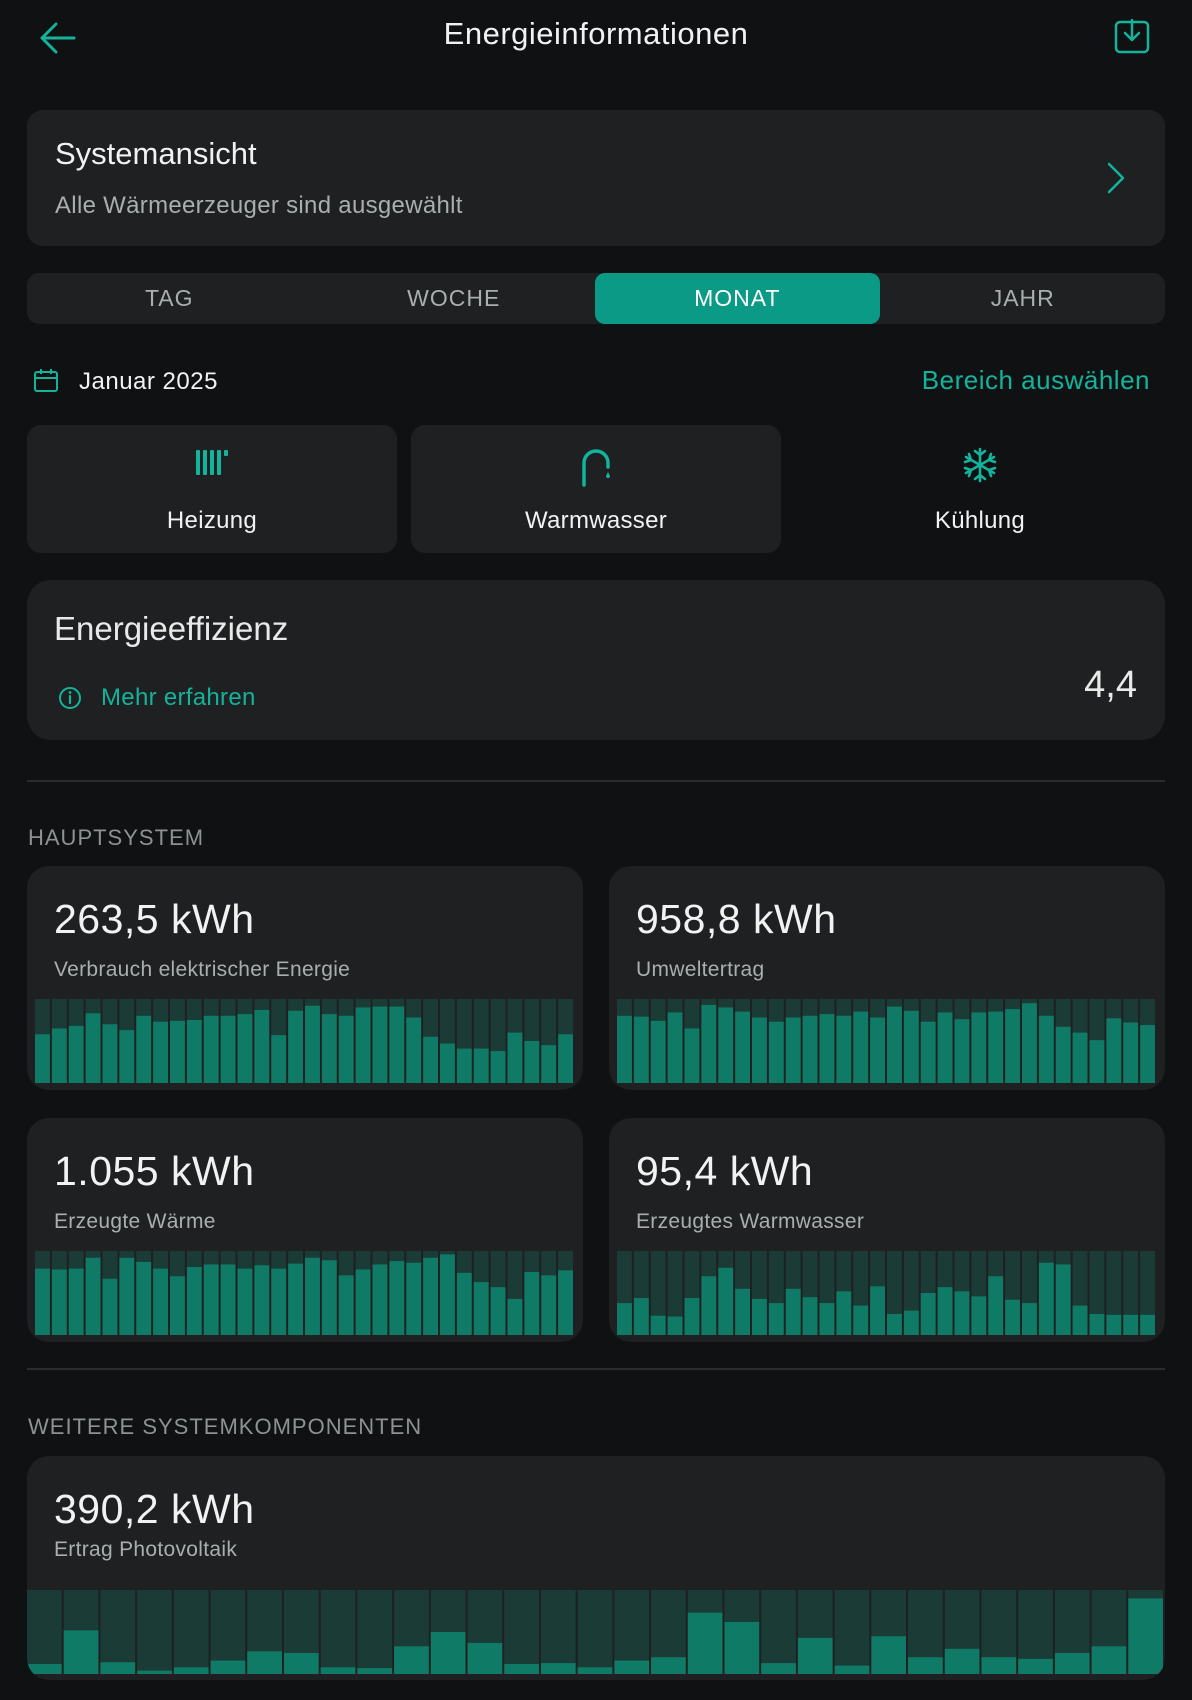 The height and width of the screenshot is (1700, 1192). Describe the element at coordinates (596, 660) in the screenshot. I see `efficiency-card: Energieeffizienz Mehr erfahren 4,4` at that location.